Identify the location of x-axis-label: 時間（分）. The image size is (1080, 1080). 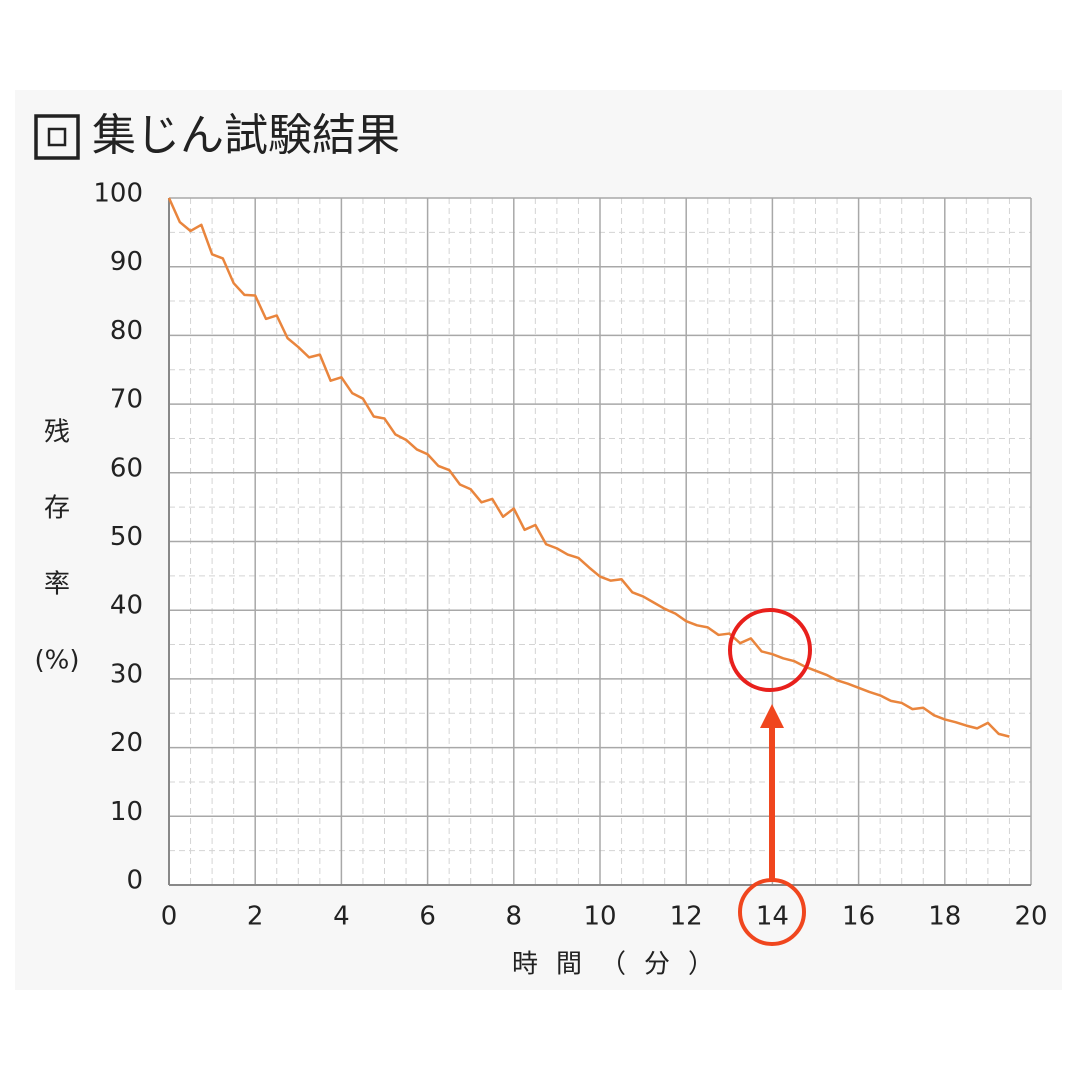
(622, 965).